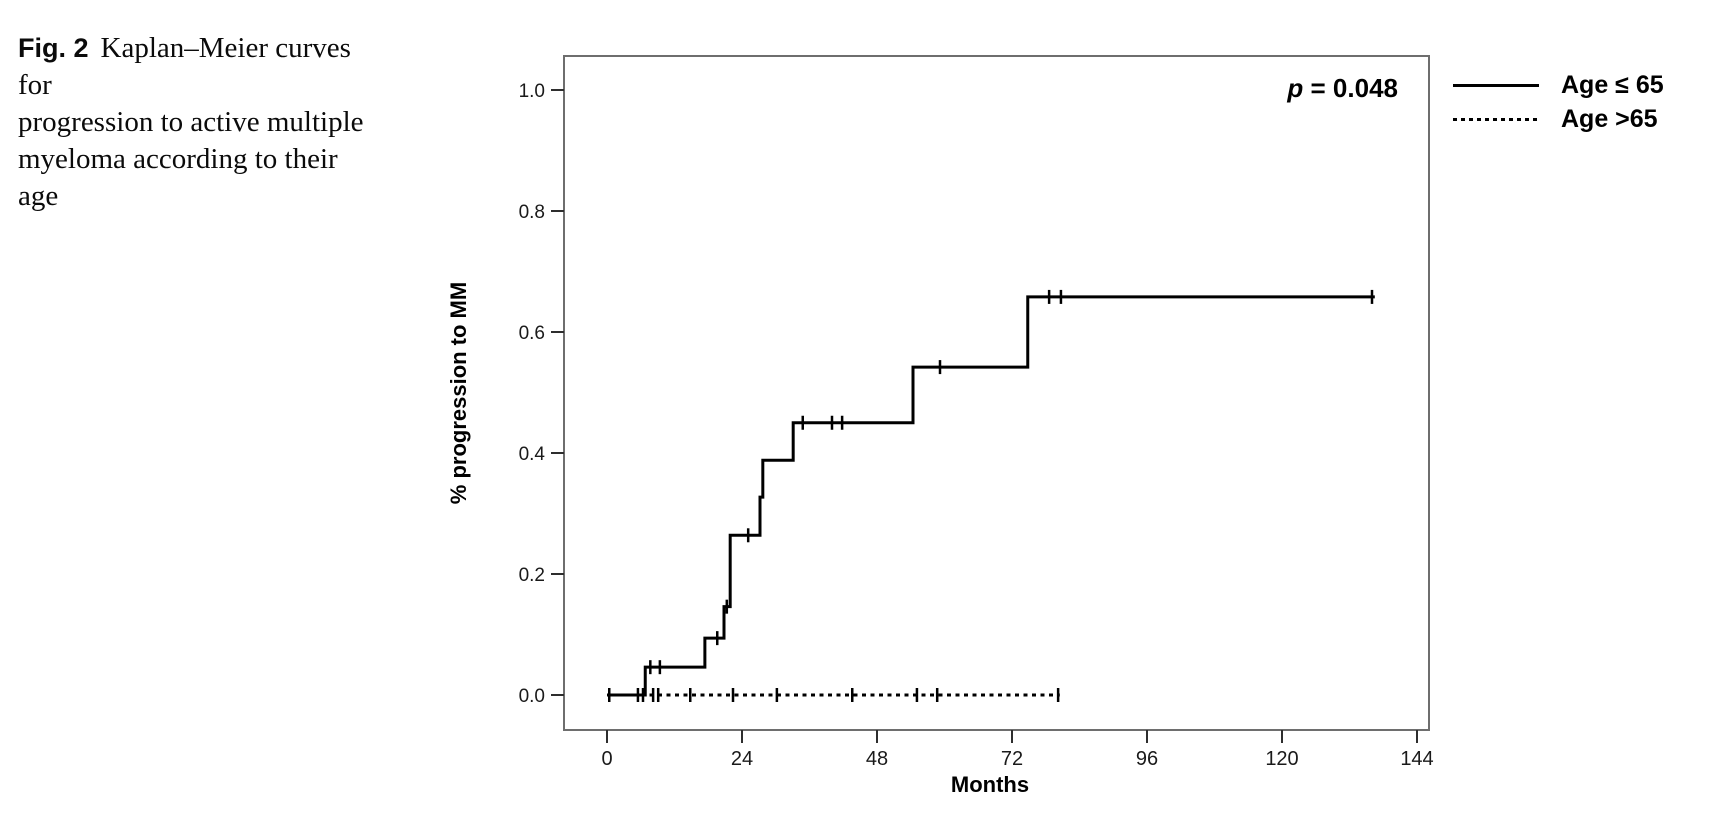 This screenshot has width=1724, height=836. I want to click on chart-legend: Age ≤ 65 Age >65, so click(1558, 102).